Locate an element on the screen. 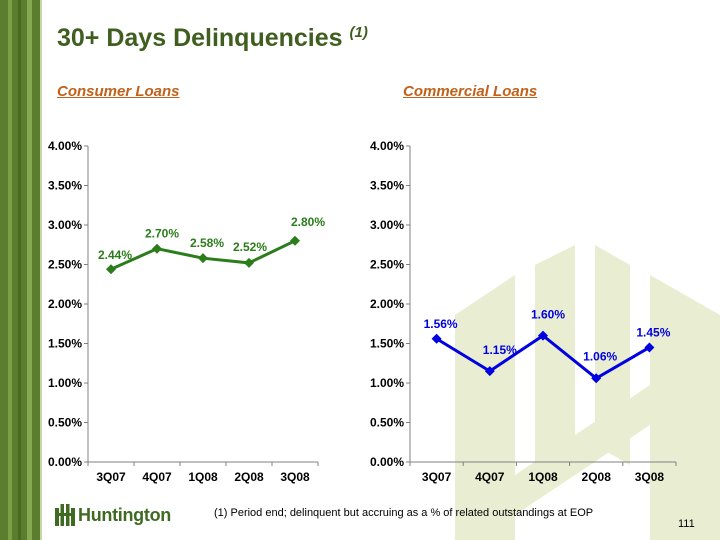  data-label: 2.44% is located at coordinates (115, 255).